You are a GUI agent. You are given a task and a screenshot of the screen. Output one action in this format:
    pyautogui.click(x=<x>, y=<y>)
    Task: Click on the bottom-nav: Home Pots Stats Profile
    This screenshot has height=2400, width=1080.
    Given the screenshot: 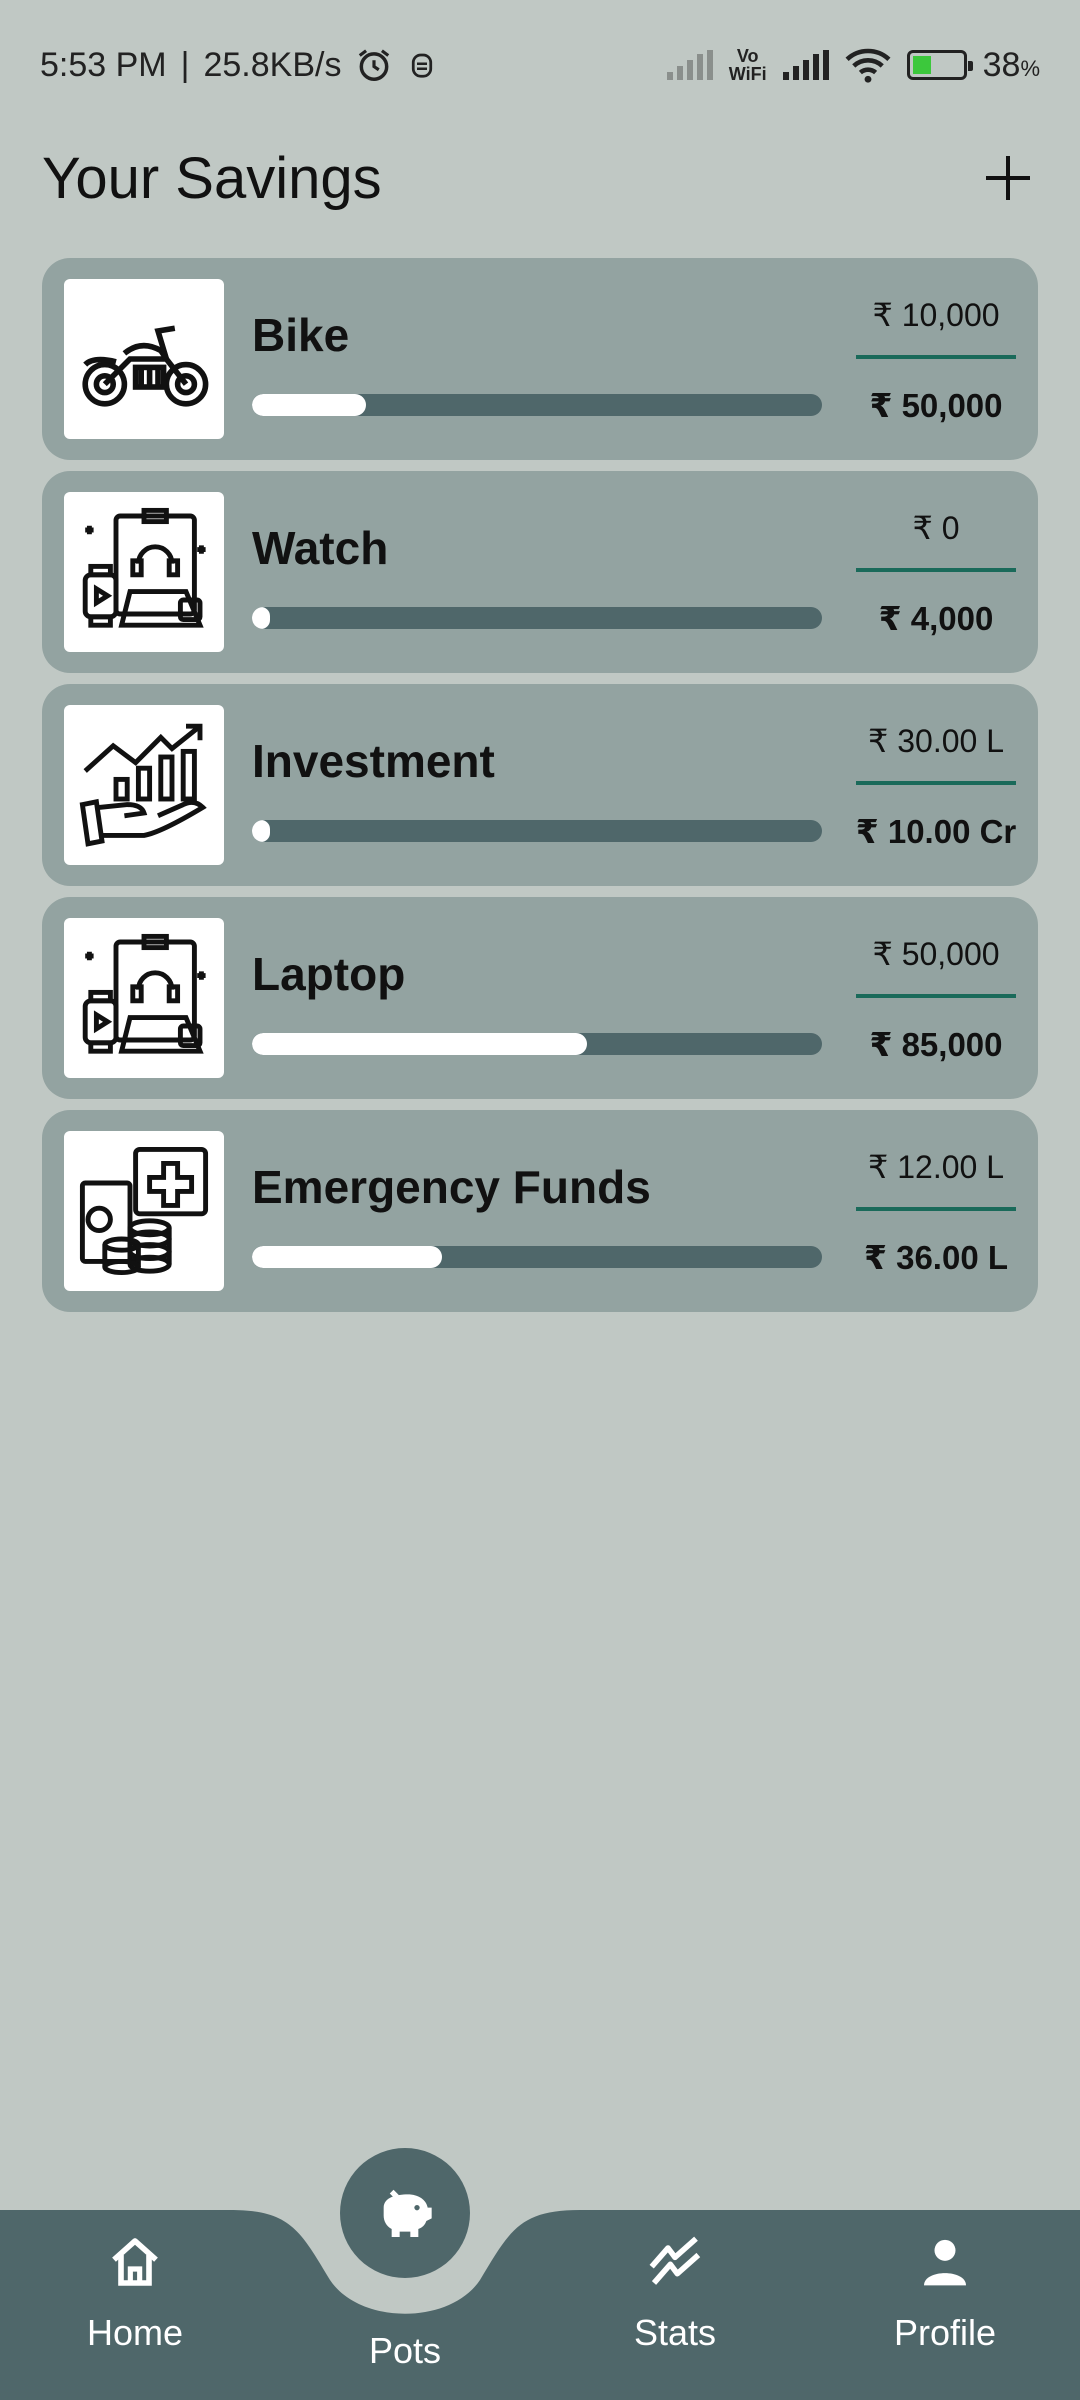 What is the action you would take?
    pyautogui.click(x=540, y=2305)
    